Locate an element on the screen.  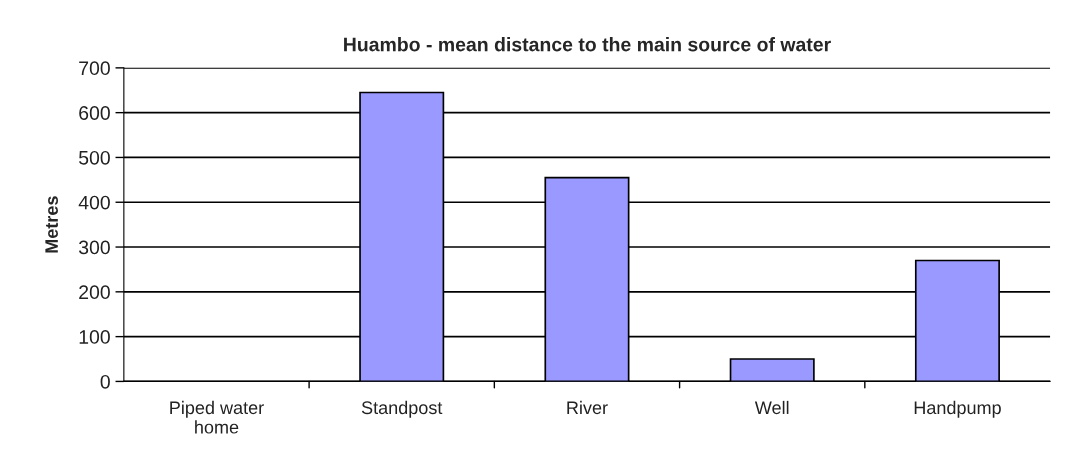
y-tick-label: 100 is located at coordinates (94, 337).